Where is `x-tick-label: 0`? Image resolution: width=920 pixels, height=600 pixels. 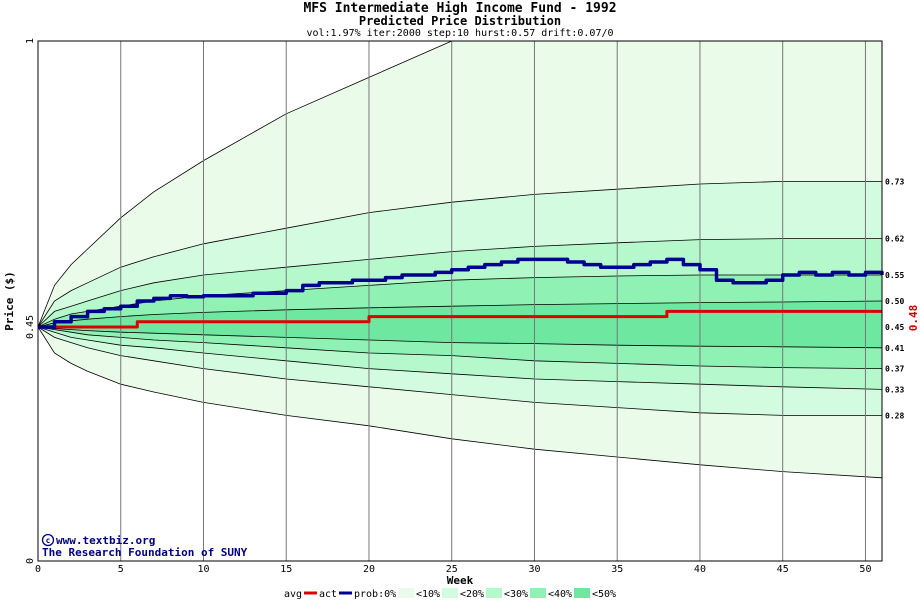 x-tick-label: 0 is located at coordinates (38, 569).